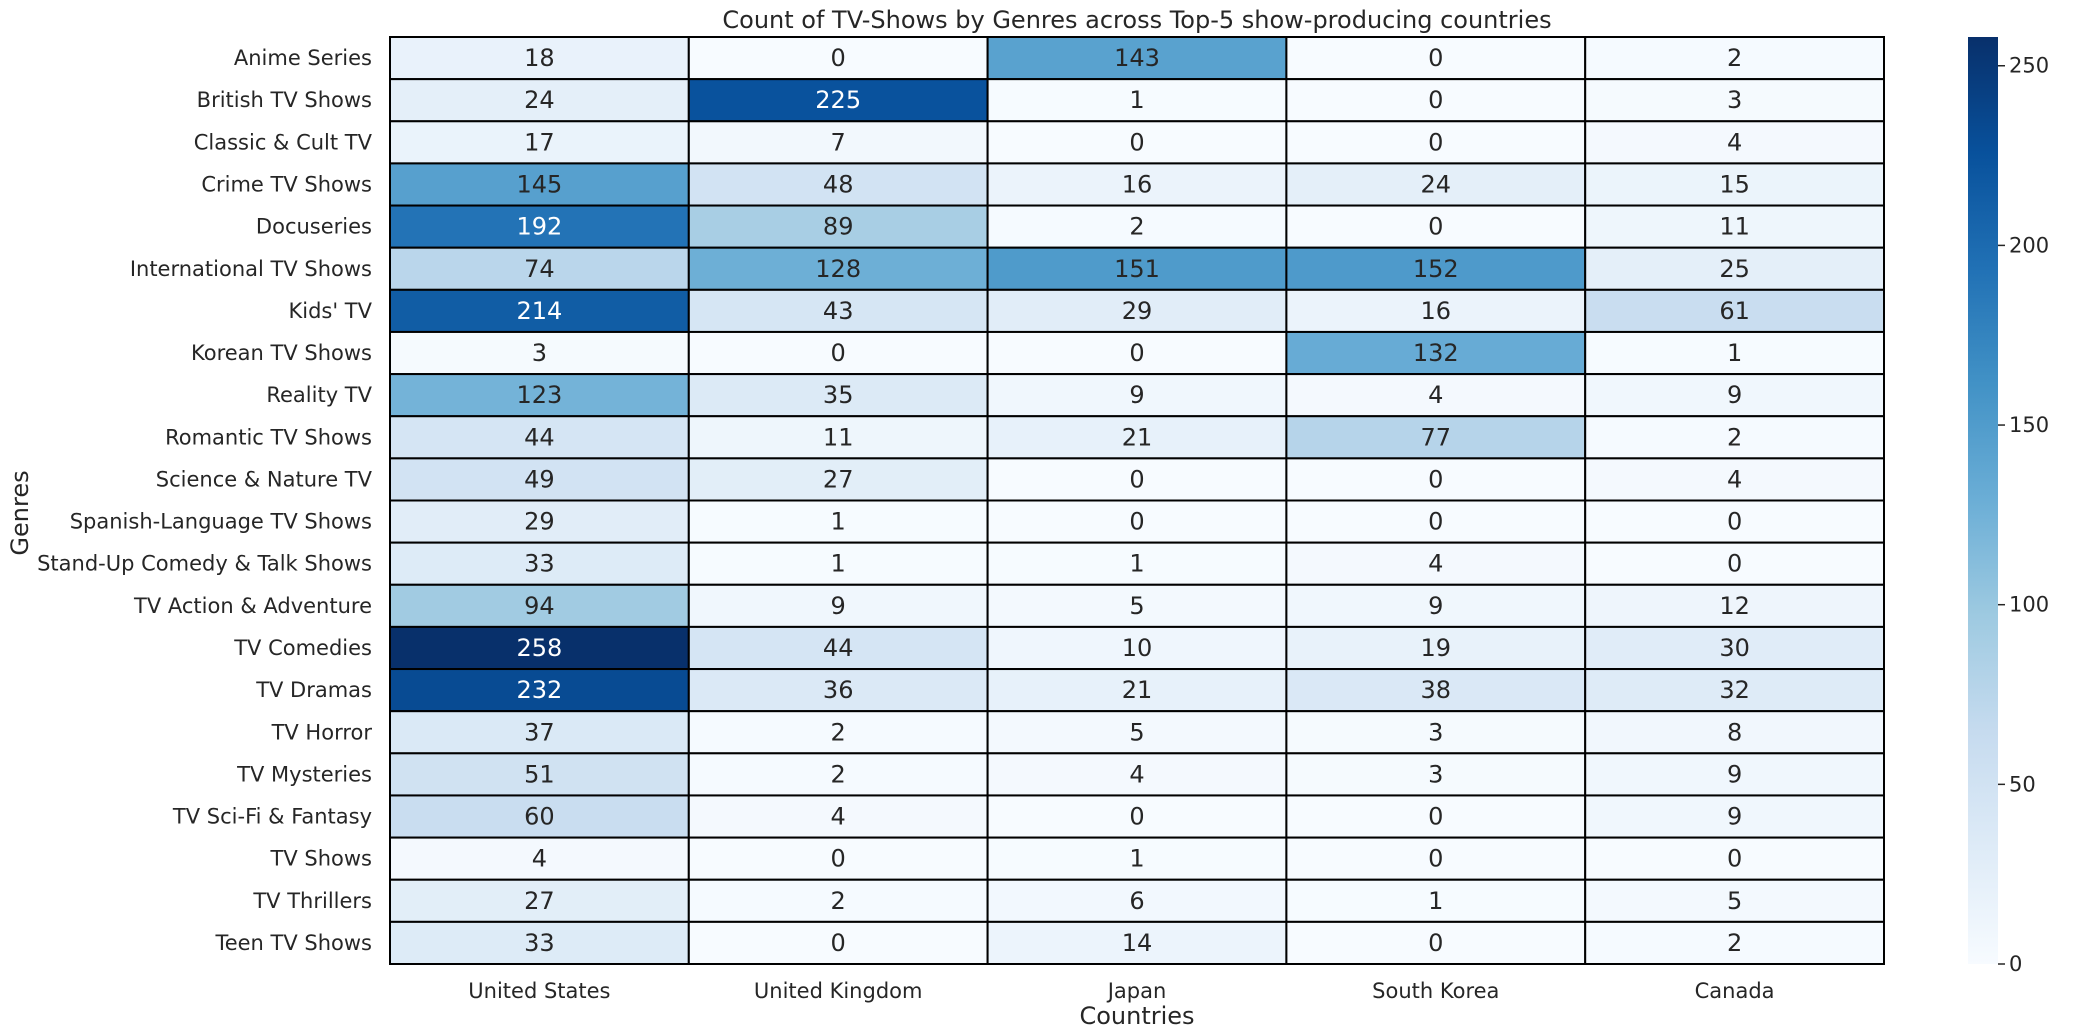 The width and height of the screenshot is (2080, 1036). Describe the element at coordinates (281, 353) in the screenshot. I see `y-tick-label: Korean TV Shows` at that location.